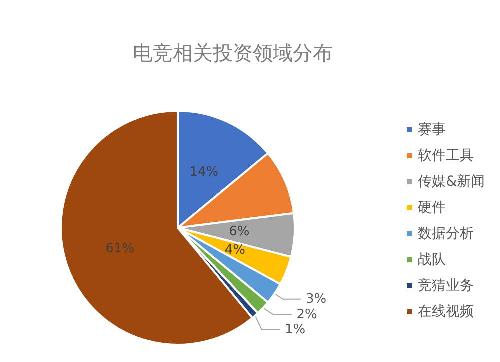 The height and width of the screenshot is (362, 500). Describe the element at coordinates (446, 156) in the screenshot. I see `legend-label: 软件工具` at that location.